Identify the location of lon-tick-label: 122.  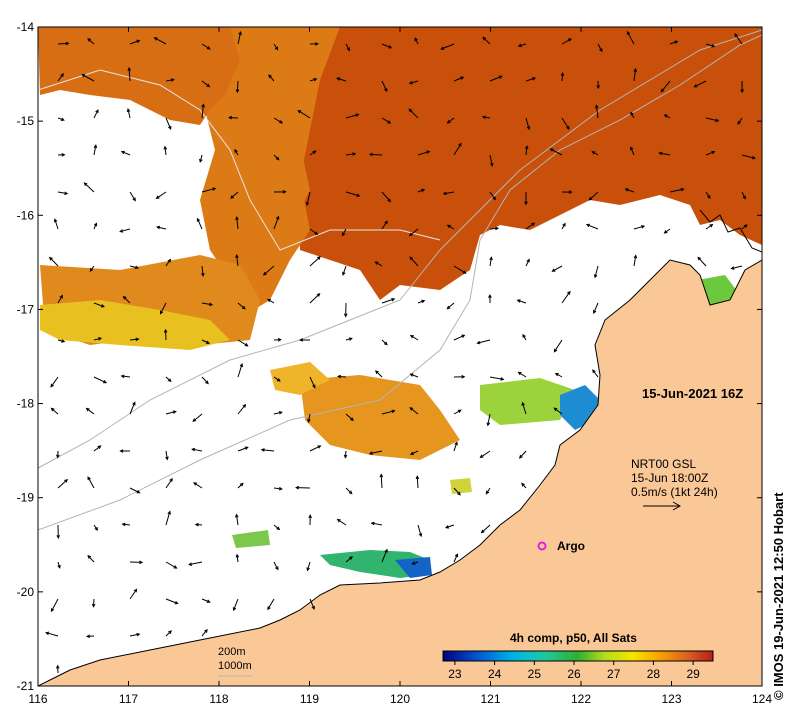
(581, 699).